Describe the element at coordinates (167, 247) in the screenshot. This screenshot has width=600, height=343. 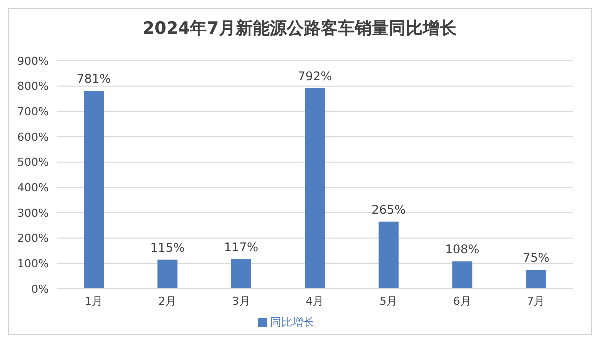
I see `data-label: 115%` at that location.